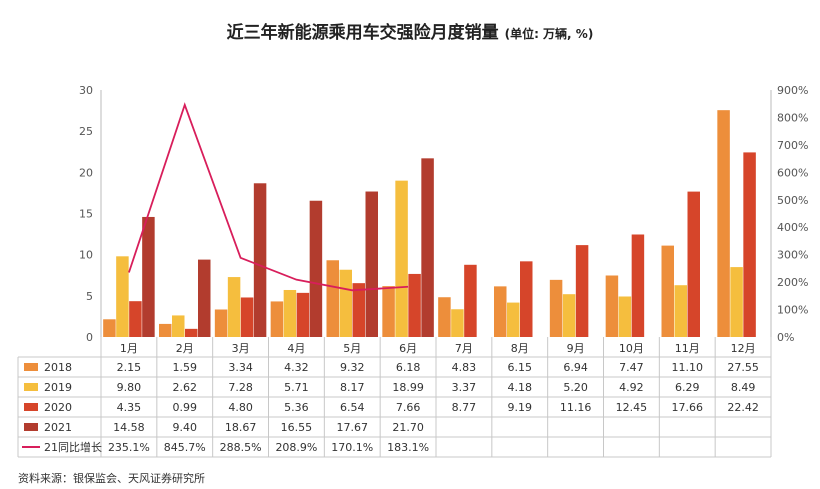 The image size is (820, 489). What do you see at coordinates (185, 387) in the screenshot?
I see `table-cell: 2.62` at bounding box center [185, 387].